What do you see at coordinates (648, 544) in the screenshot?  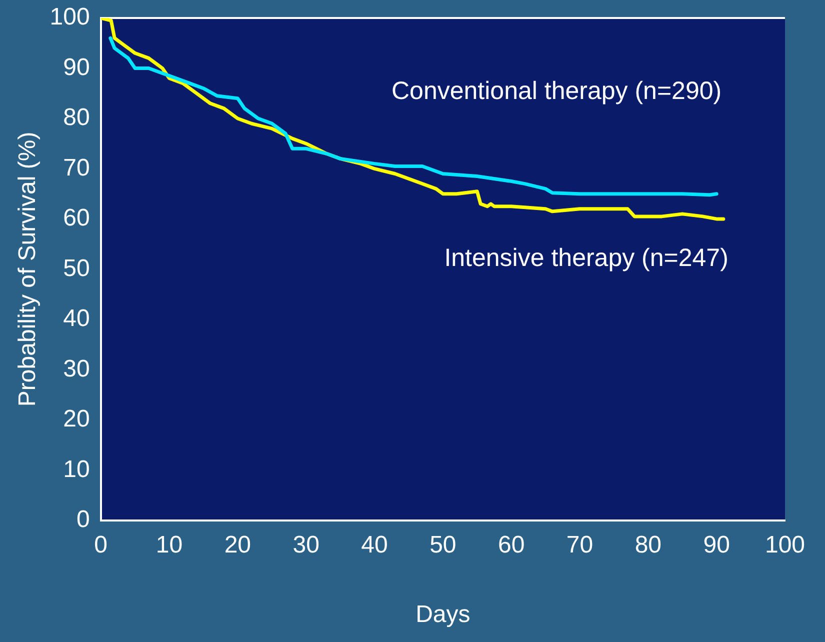 I see `x-tick-label: 80` at bounding box center [648, 544].